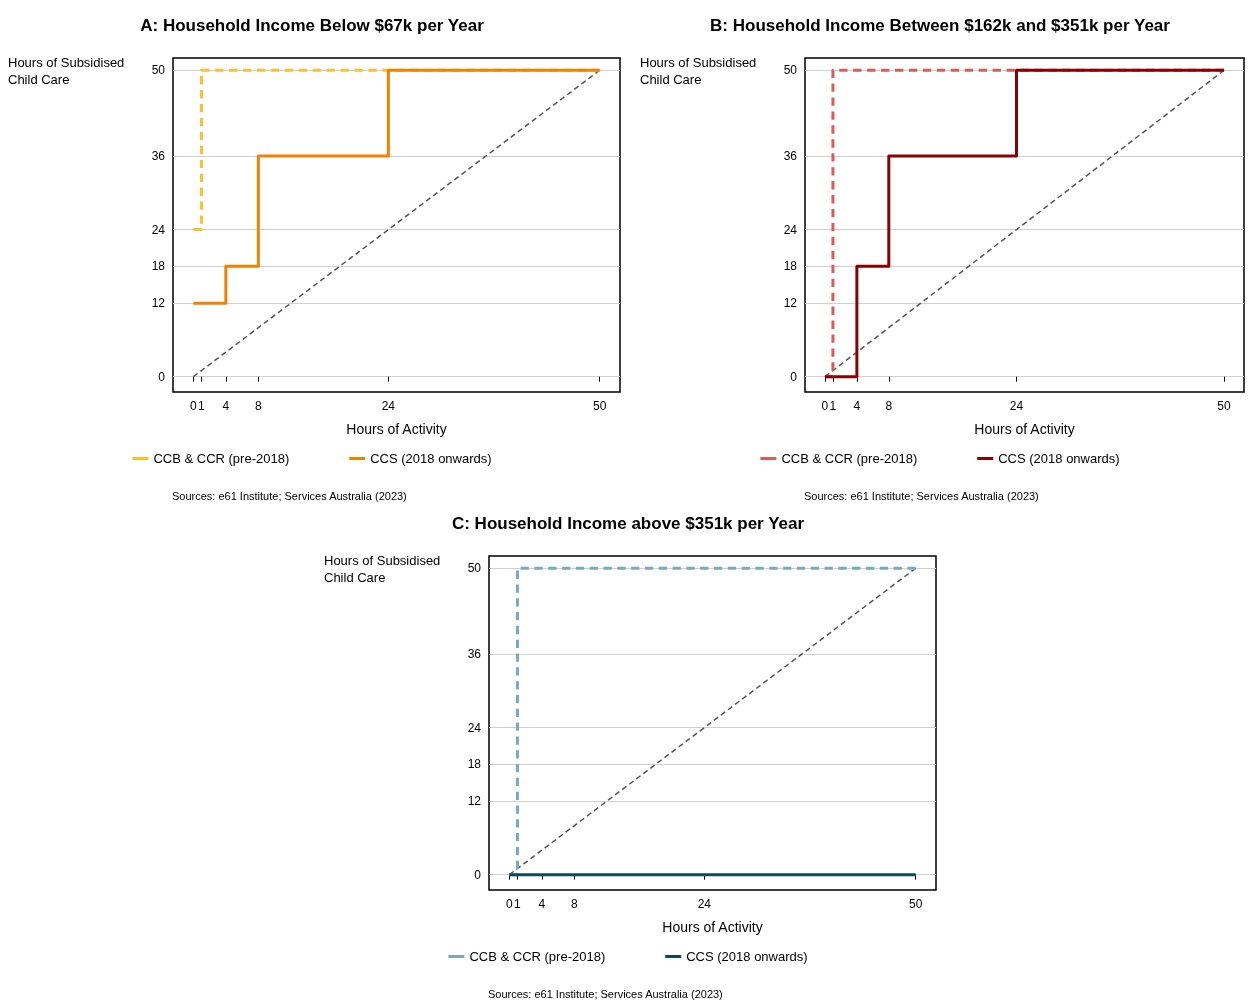 Image resolution: width=1248 pixels, height=1003 pixels. I want to click on chart-title: C: Household Income above $351k per Year, so click(628, 523).